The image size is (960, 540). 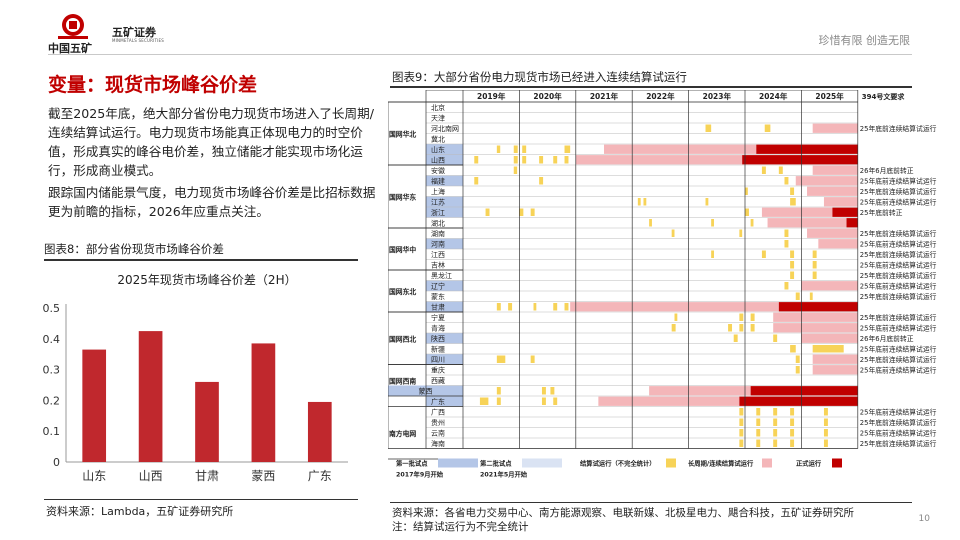 I want to click on timeline-segment-蒙西, so click(x=804, y=391).